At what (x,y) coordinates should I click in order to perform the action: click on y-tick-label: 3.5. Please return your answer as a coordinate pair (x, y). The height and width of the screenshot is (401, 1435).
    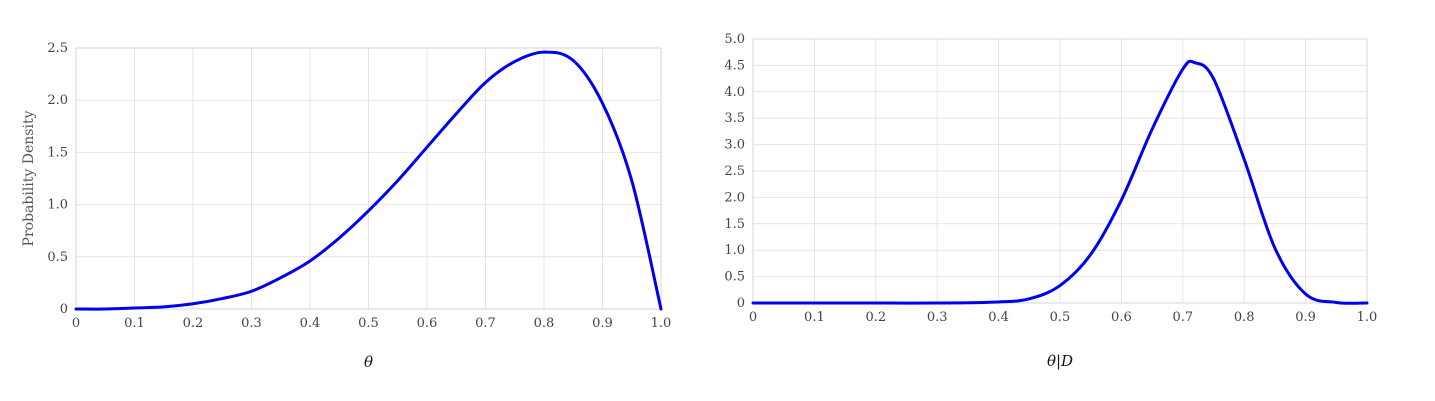
    Looking at the image, I should click on (734, 118).